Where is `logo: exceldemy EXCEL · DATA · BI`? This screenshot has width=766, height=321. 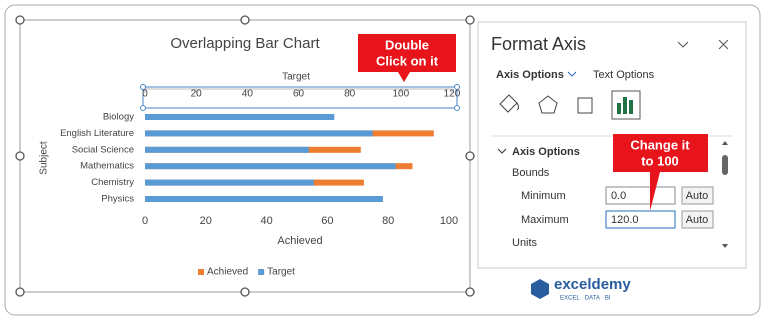 logo: exceldemy EXCEL · DATA · BI is located at coordinates (581, 289).